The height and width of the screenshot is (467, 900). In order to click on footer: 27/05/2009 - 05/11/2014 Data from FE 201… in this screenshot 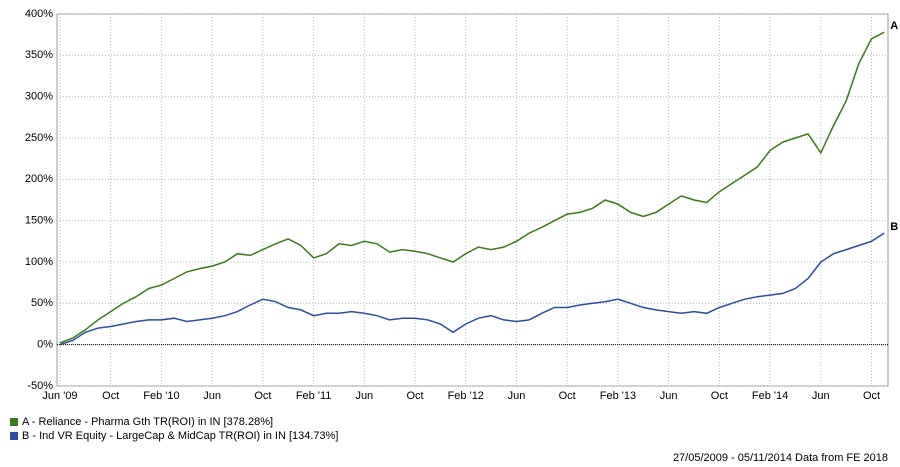, I will do `click(780, 458)`.